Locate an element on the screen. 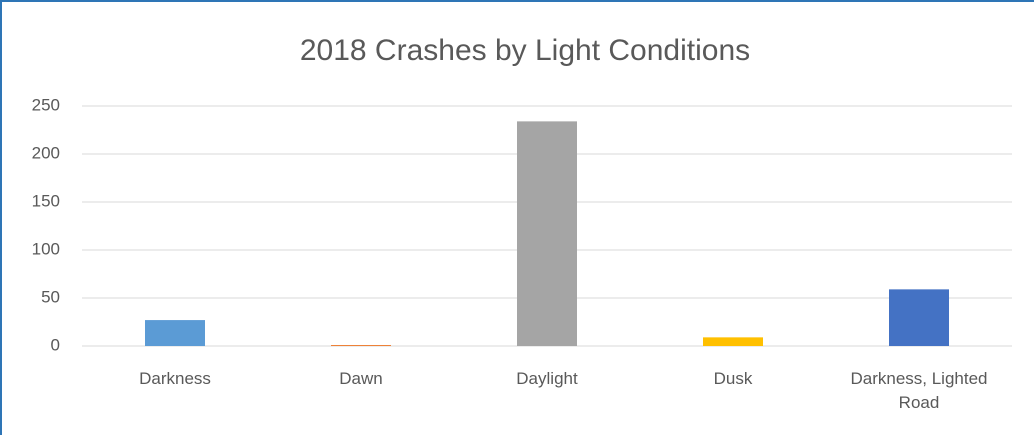 The image size is (1034, 435). x-tick-label: Dusk is located at coordinates (733, 378).